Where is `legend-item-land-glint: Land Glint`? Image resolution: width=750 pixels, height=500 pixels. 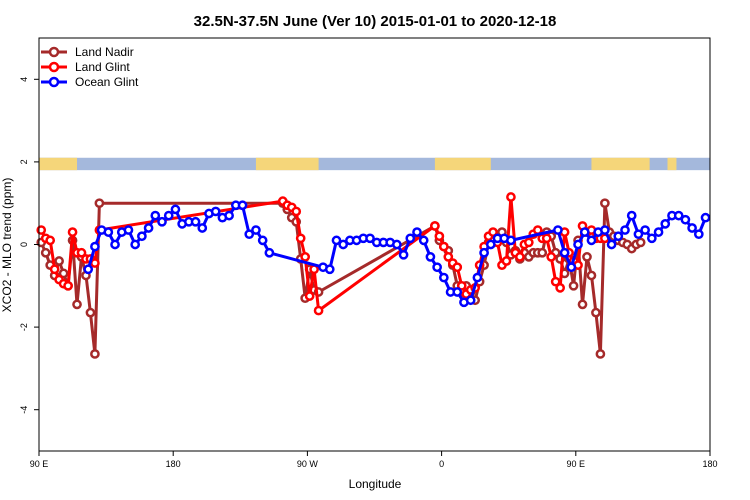
legend-item-land-glint: Land Glint is located at coordinates (85, 67).